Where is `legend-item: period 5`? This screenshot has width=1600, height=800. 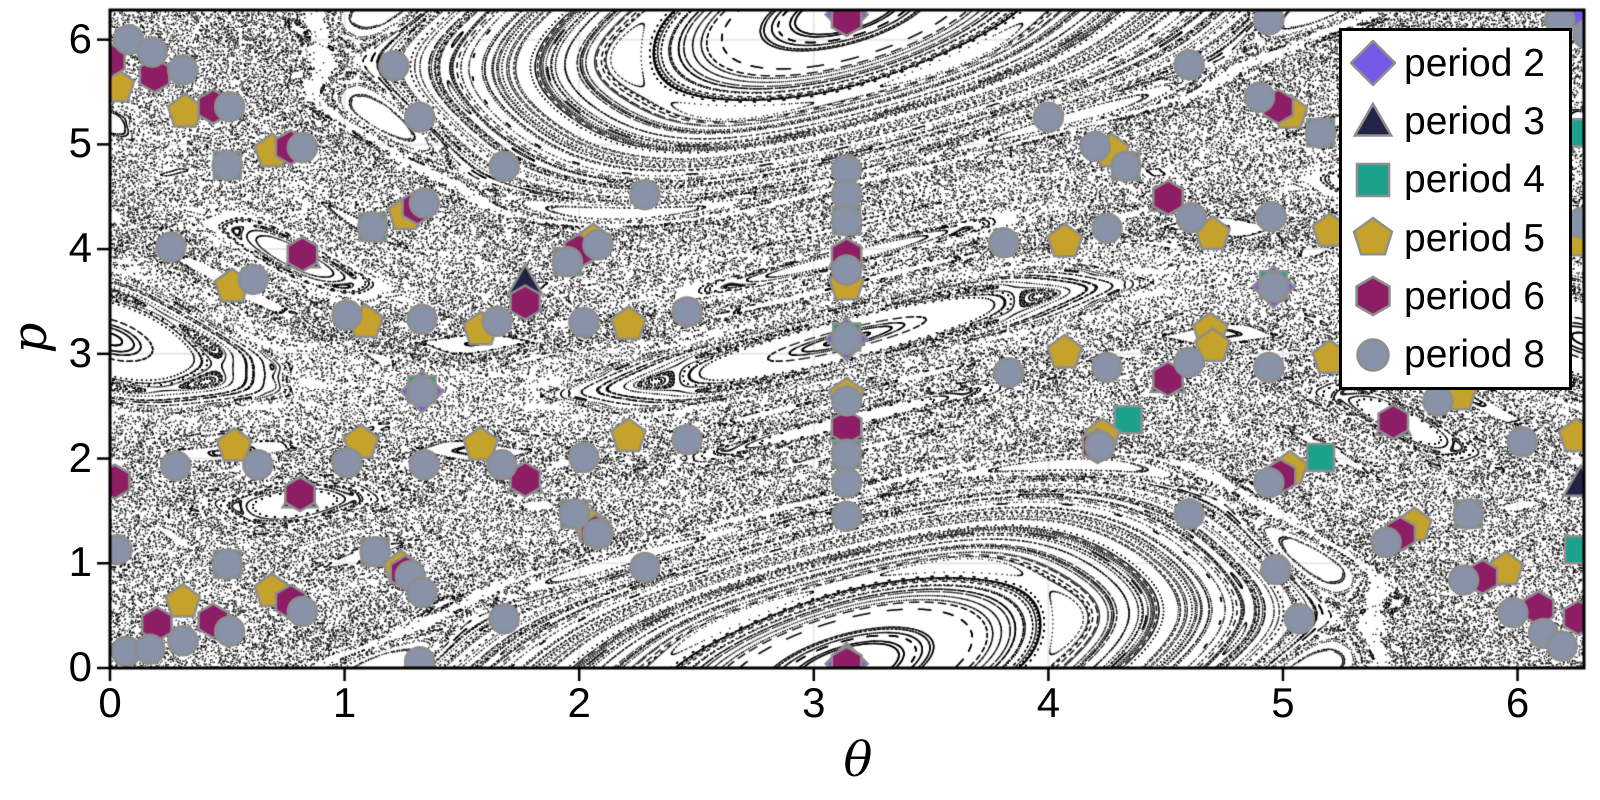
legend-item: period 5 is located at coordinates (1459, 238).